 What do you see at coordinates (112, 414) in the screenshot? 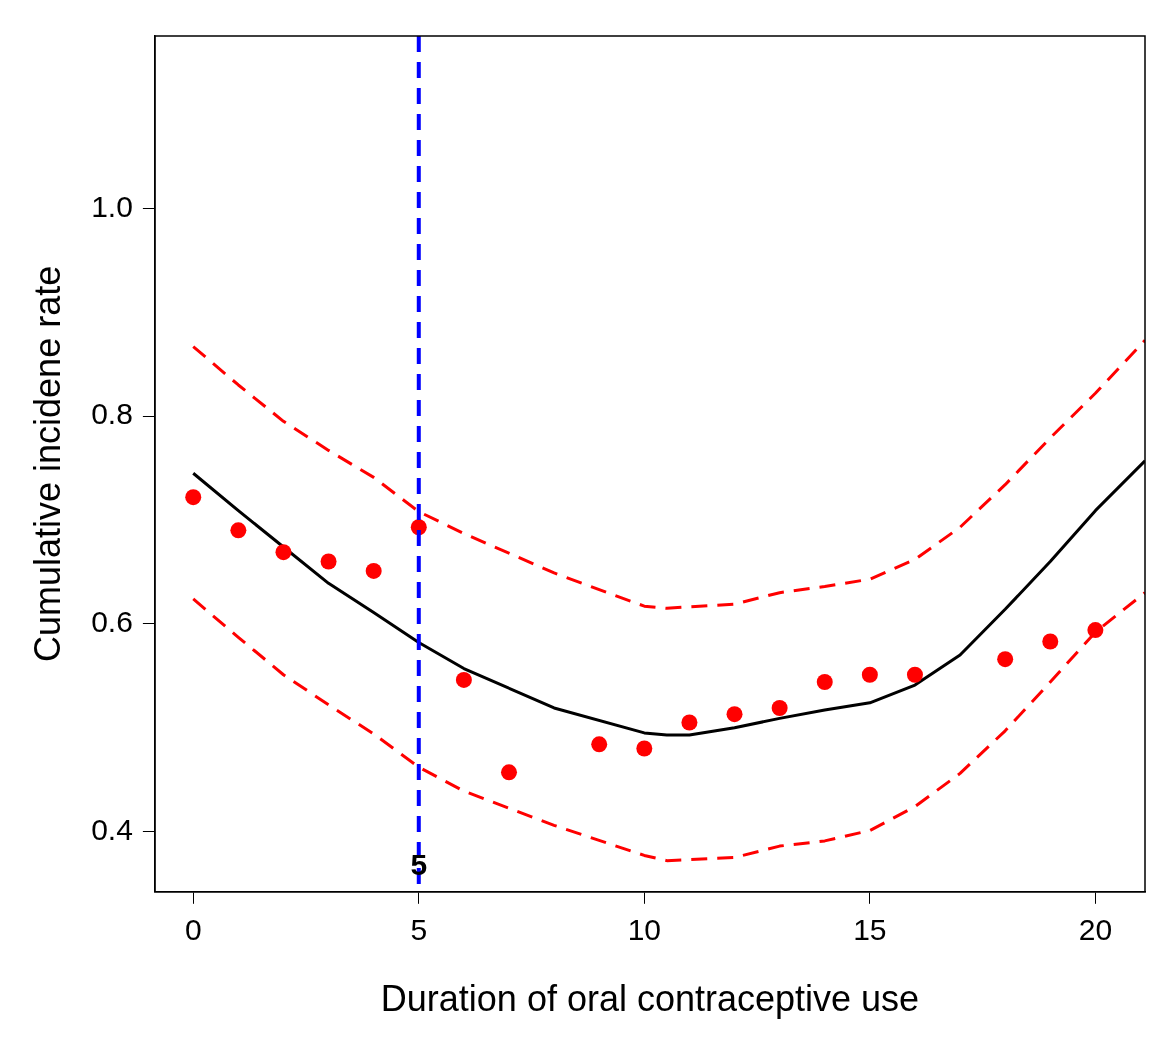
I see `y-tick-label: 0.8` at bounding box center [112, 414].